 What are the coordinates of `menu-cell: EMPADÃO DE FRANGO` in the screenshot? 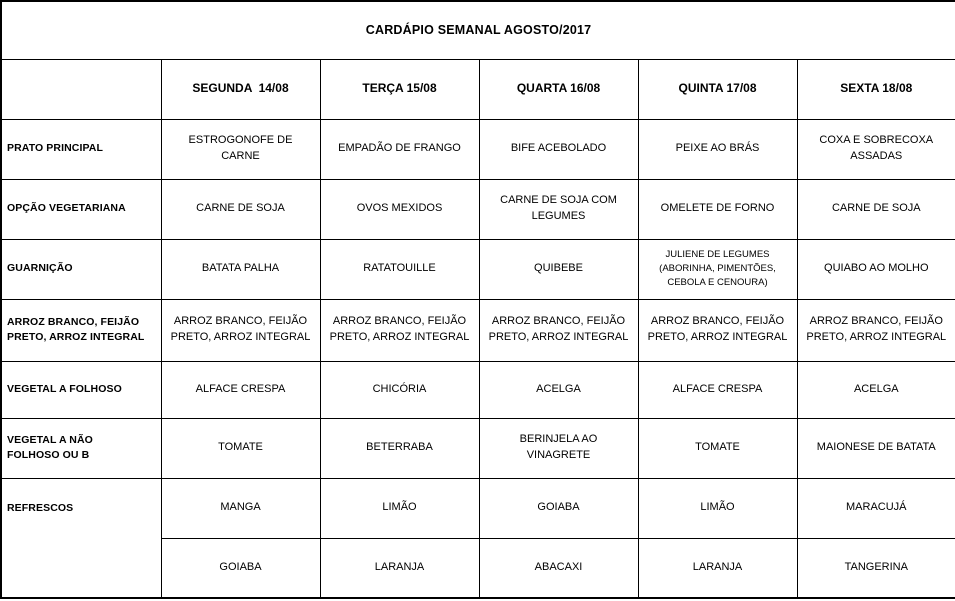 It's located at (399, 149).